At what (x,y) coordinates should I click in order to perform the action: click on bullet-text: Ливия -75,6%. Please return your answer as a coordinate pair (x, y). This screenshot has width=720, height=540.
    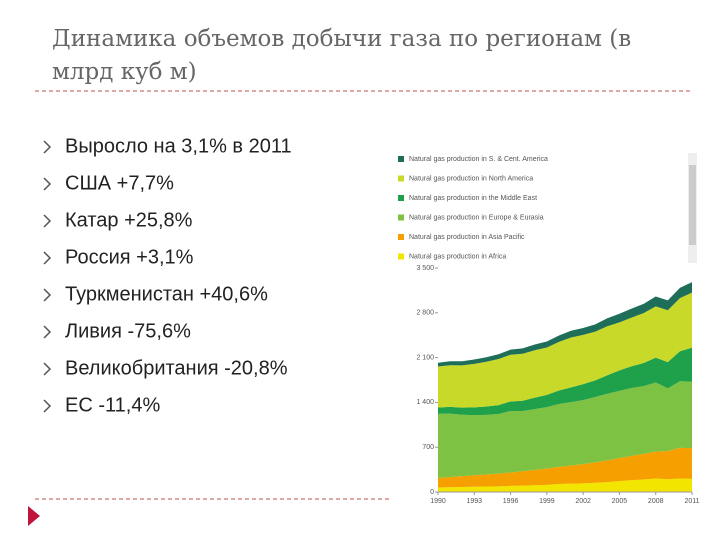
    Looking at the image, I should click on (128, 331).